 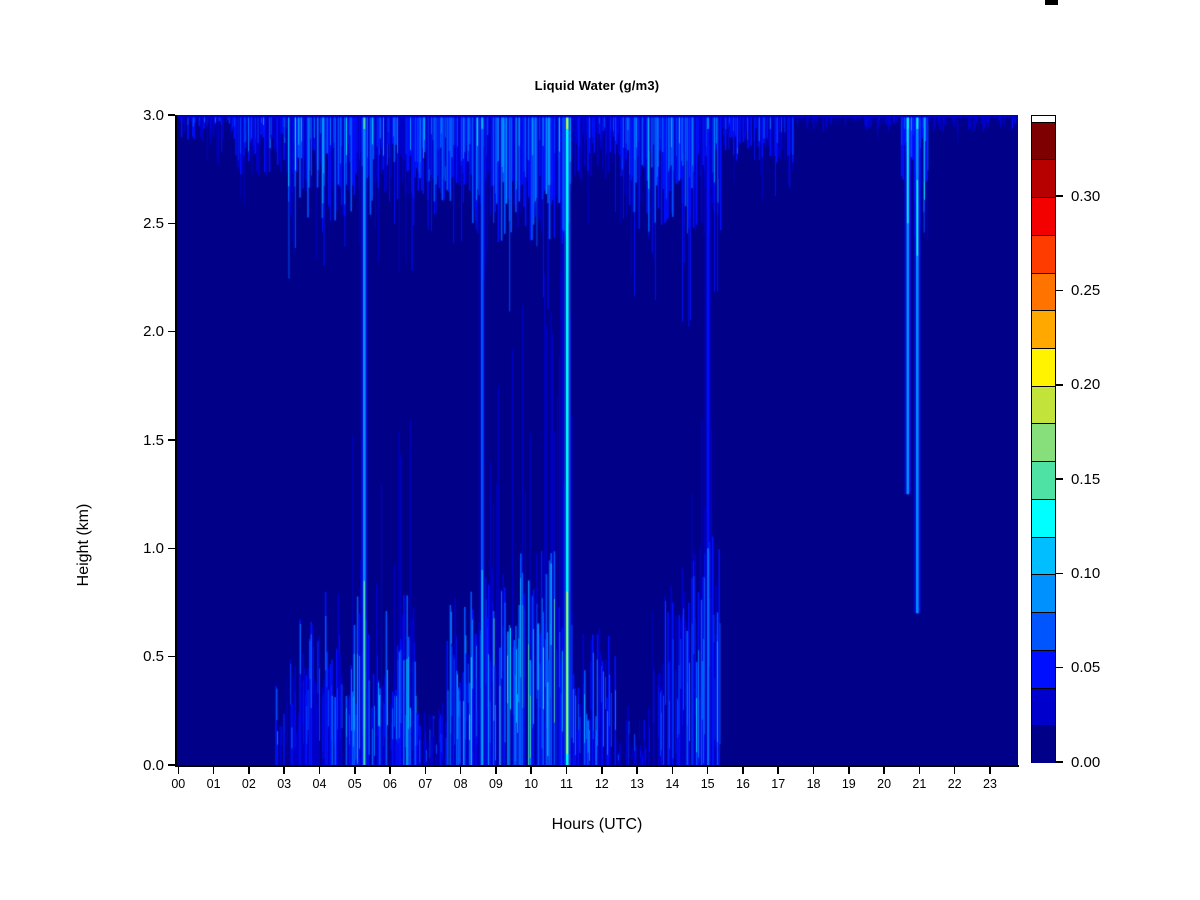 I want to click on colorbar, so click(x=1043, y=439).